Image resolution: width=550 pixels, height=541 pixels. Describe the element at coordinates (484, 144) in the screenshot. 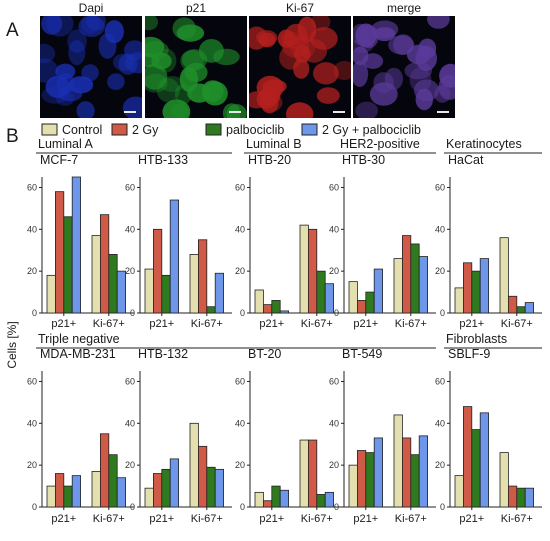

I see `group-header: Keratinocytes` at that location.